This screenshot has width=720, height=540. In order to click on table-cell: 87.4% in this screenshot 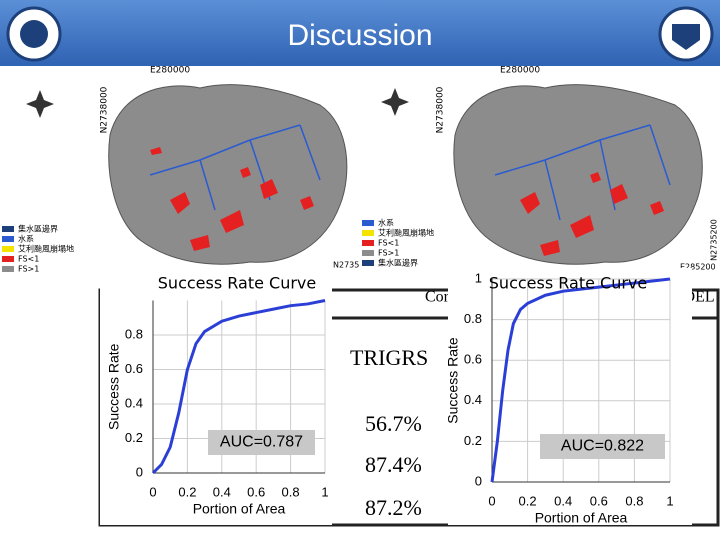, I will do `click(393, 464)`.